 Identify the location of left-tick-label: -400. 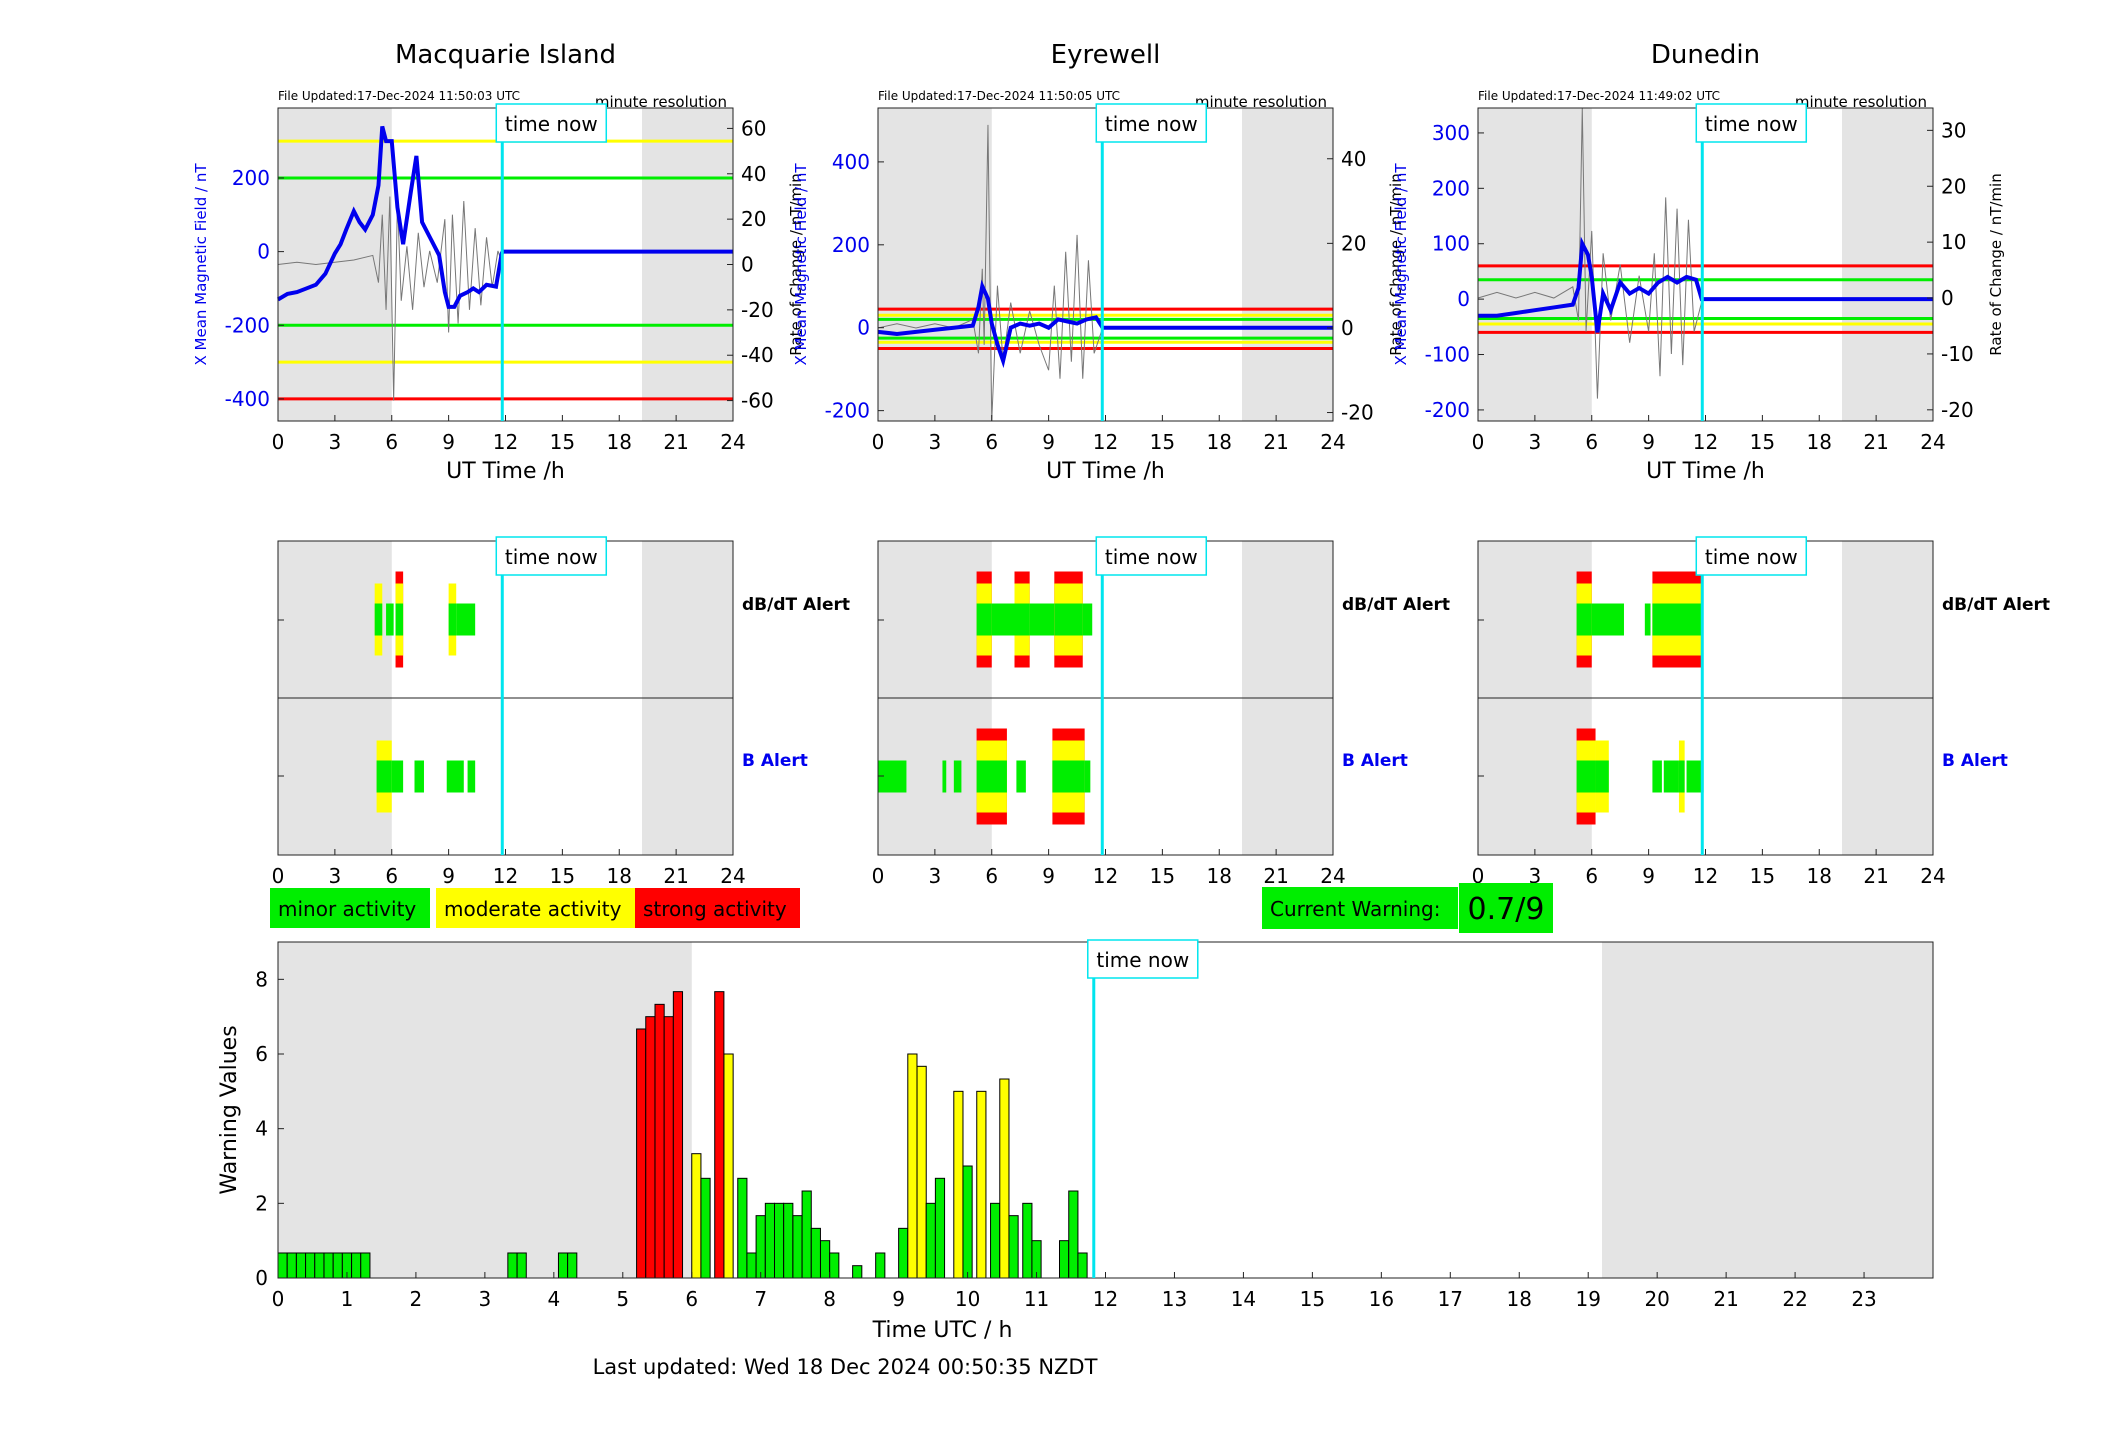
(247, 399).